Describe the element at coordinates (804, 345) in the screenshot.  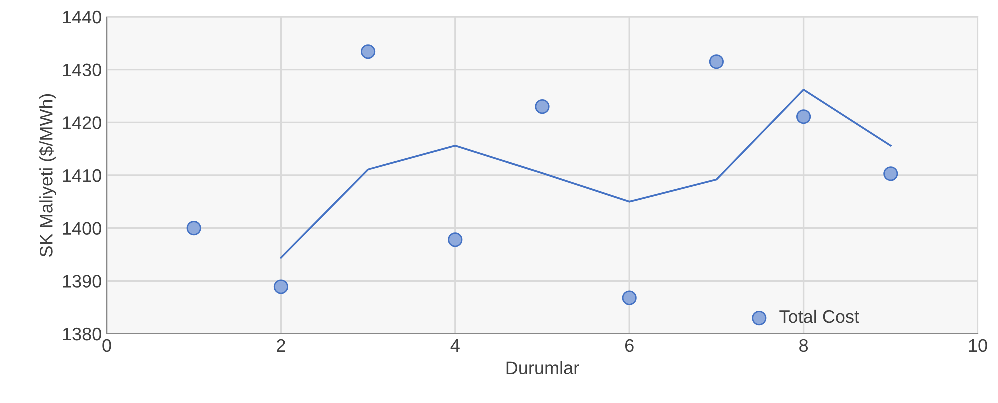
I see `x-tick-label: 8` at that location.